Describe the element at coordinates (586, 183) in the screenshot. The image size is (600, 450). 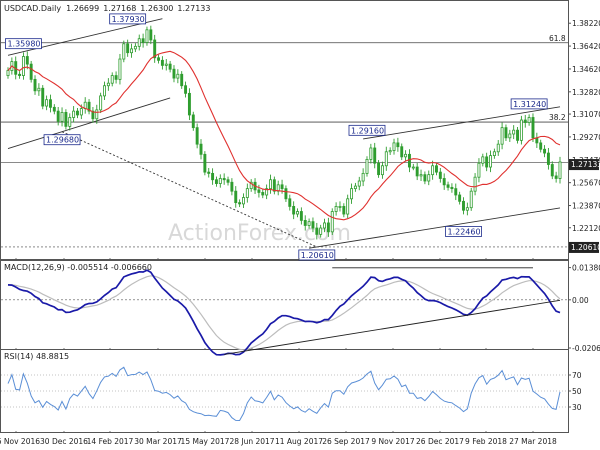
I see `price-tick-label: 1.25670` at that location.